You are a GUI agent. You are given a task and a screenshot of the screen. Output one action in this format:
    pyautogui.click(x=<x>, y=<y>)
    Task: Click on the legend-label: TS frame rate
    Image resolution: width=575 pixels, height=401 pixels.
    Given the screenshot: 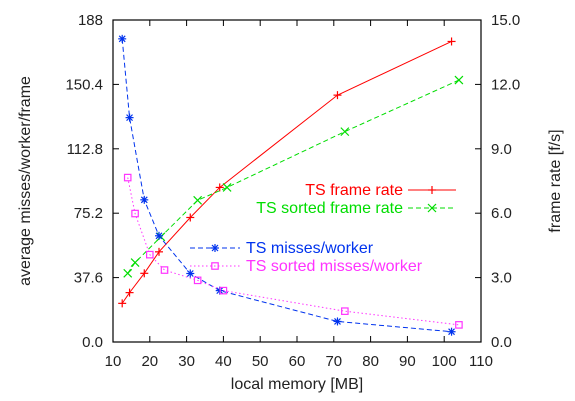 What is the action you would take?
    pyautogui.click(x=354, y=190)
    